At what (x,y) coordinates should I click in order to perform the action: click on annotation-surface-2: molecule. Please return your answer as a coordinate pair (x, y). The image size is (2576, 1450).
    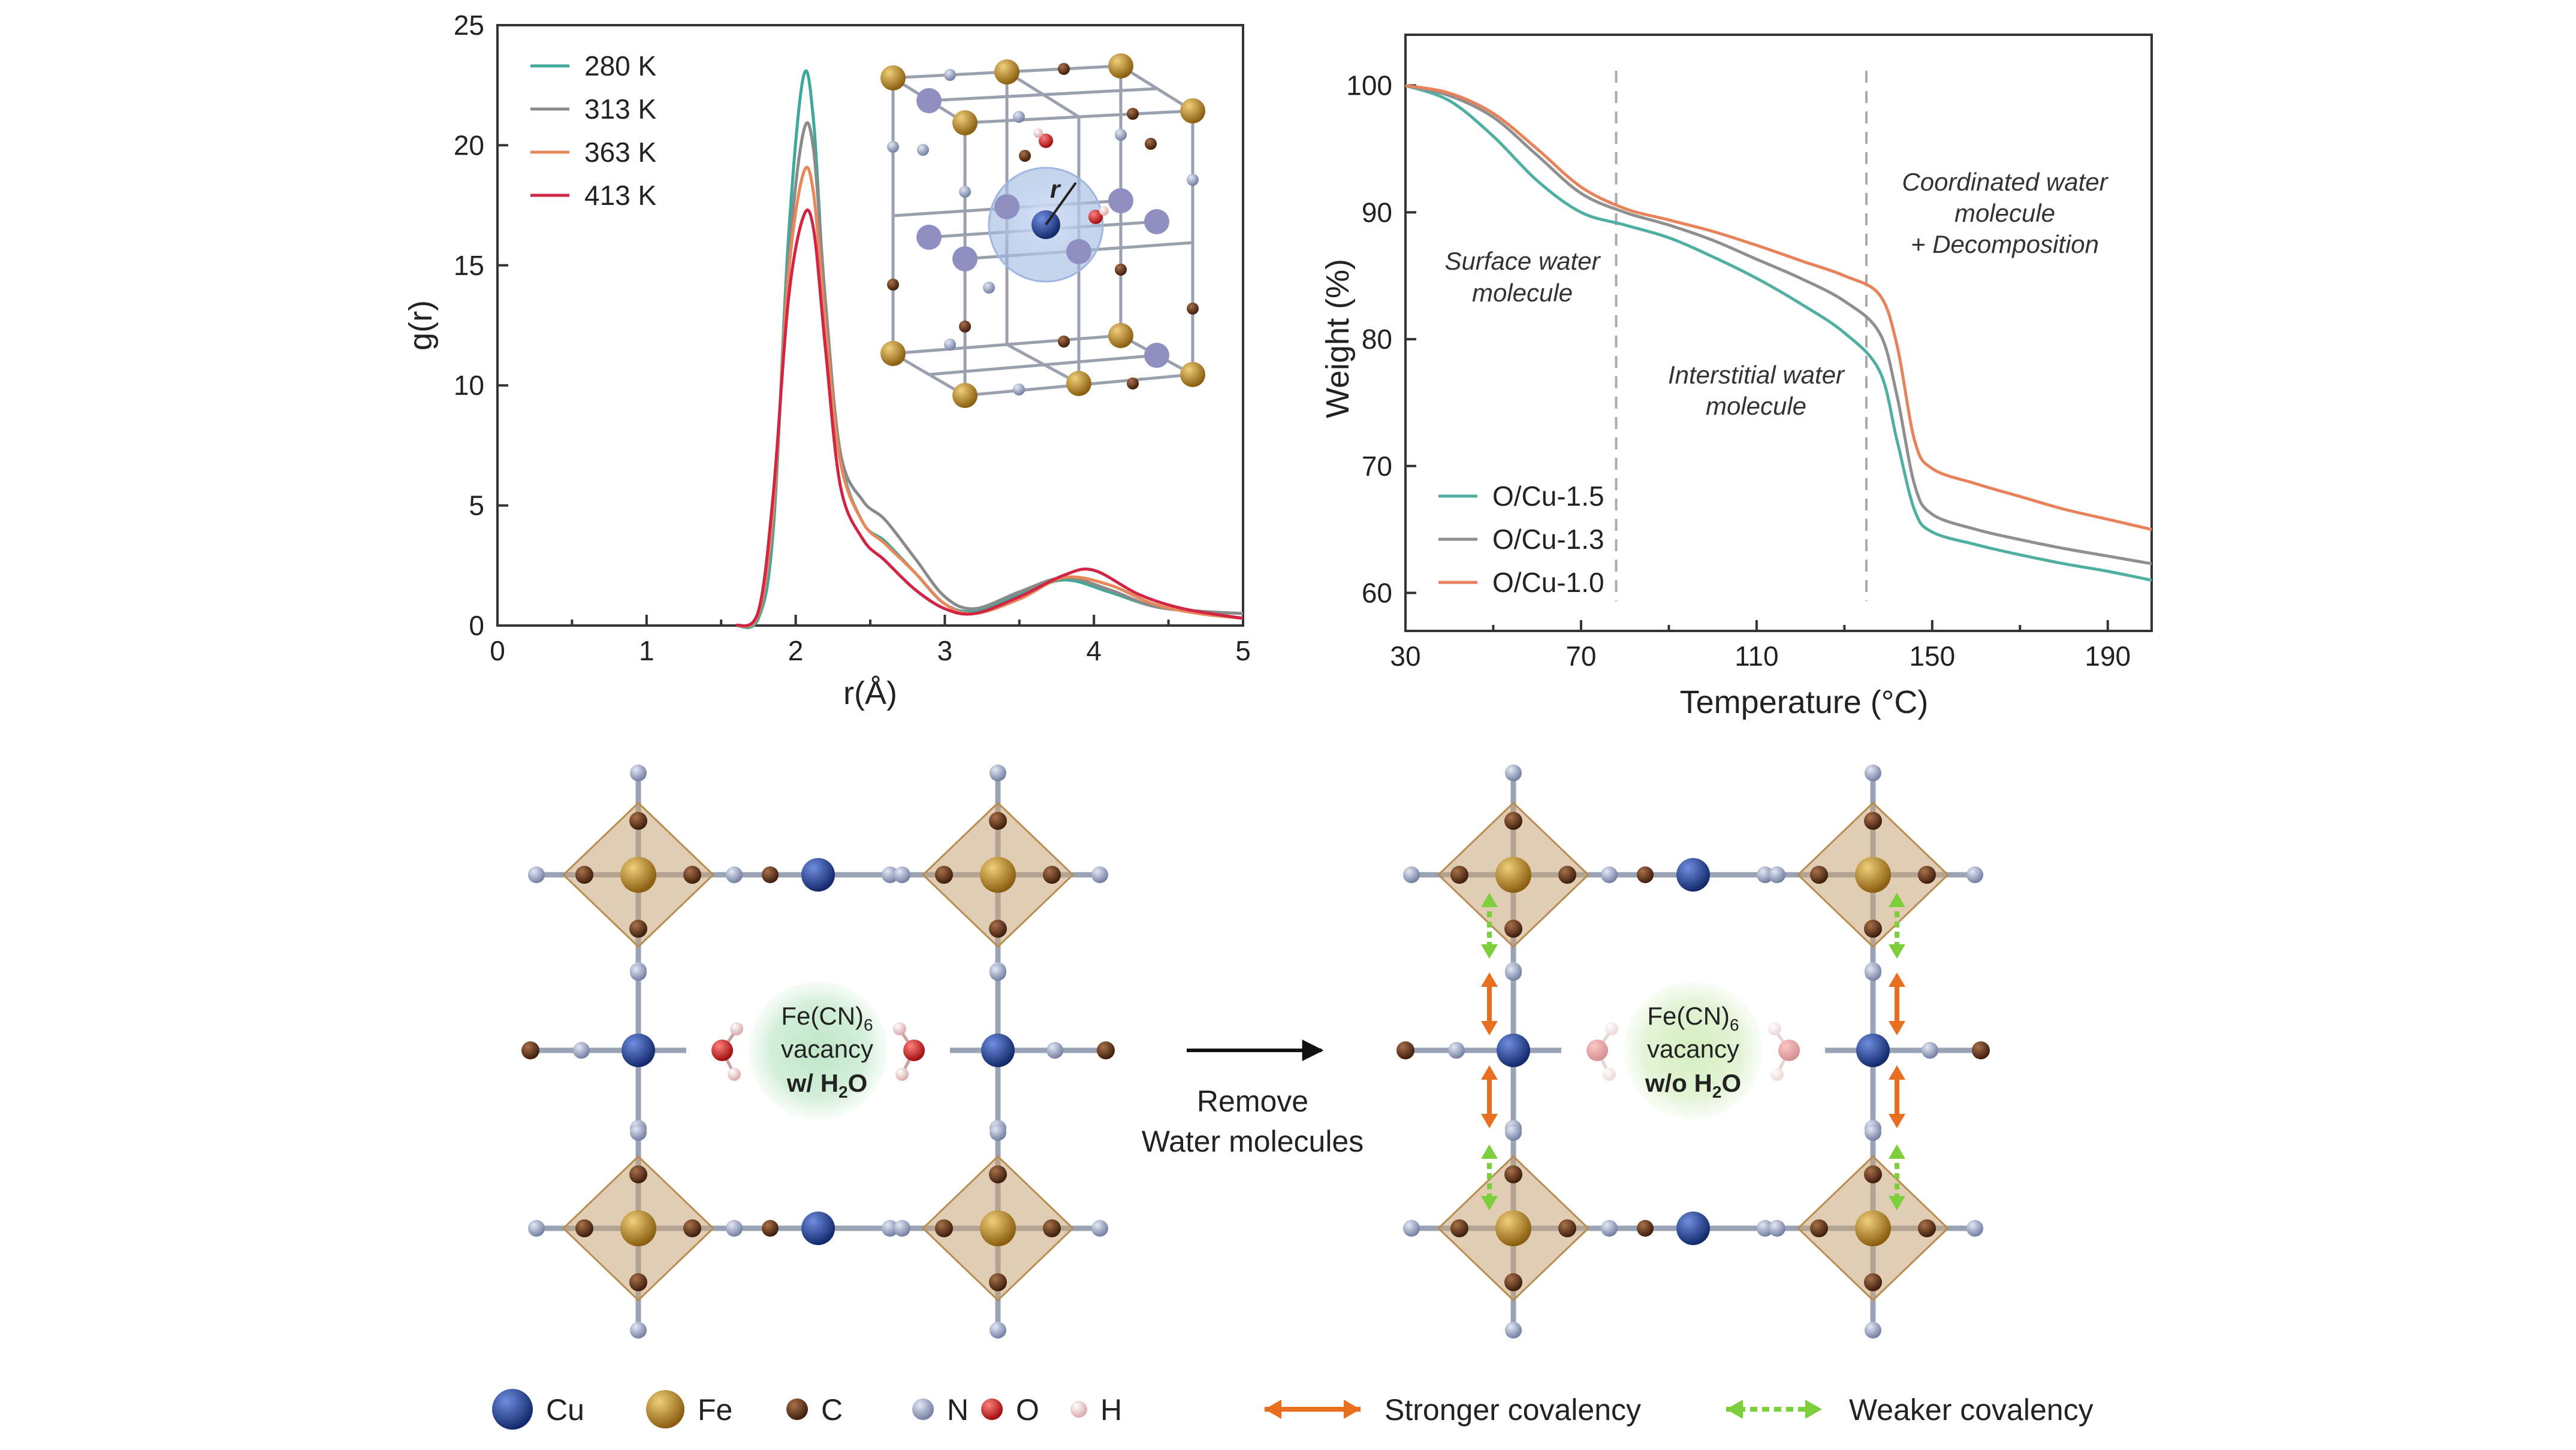
    Looking at the image, I should click on (1522, 293).